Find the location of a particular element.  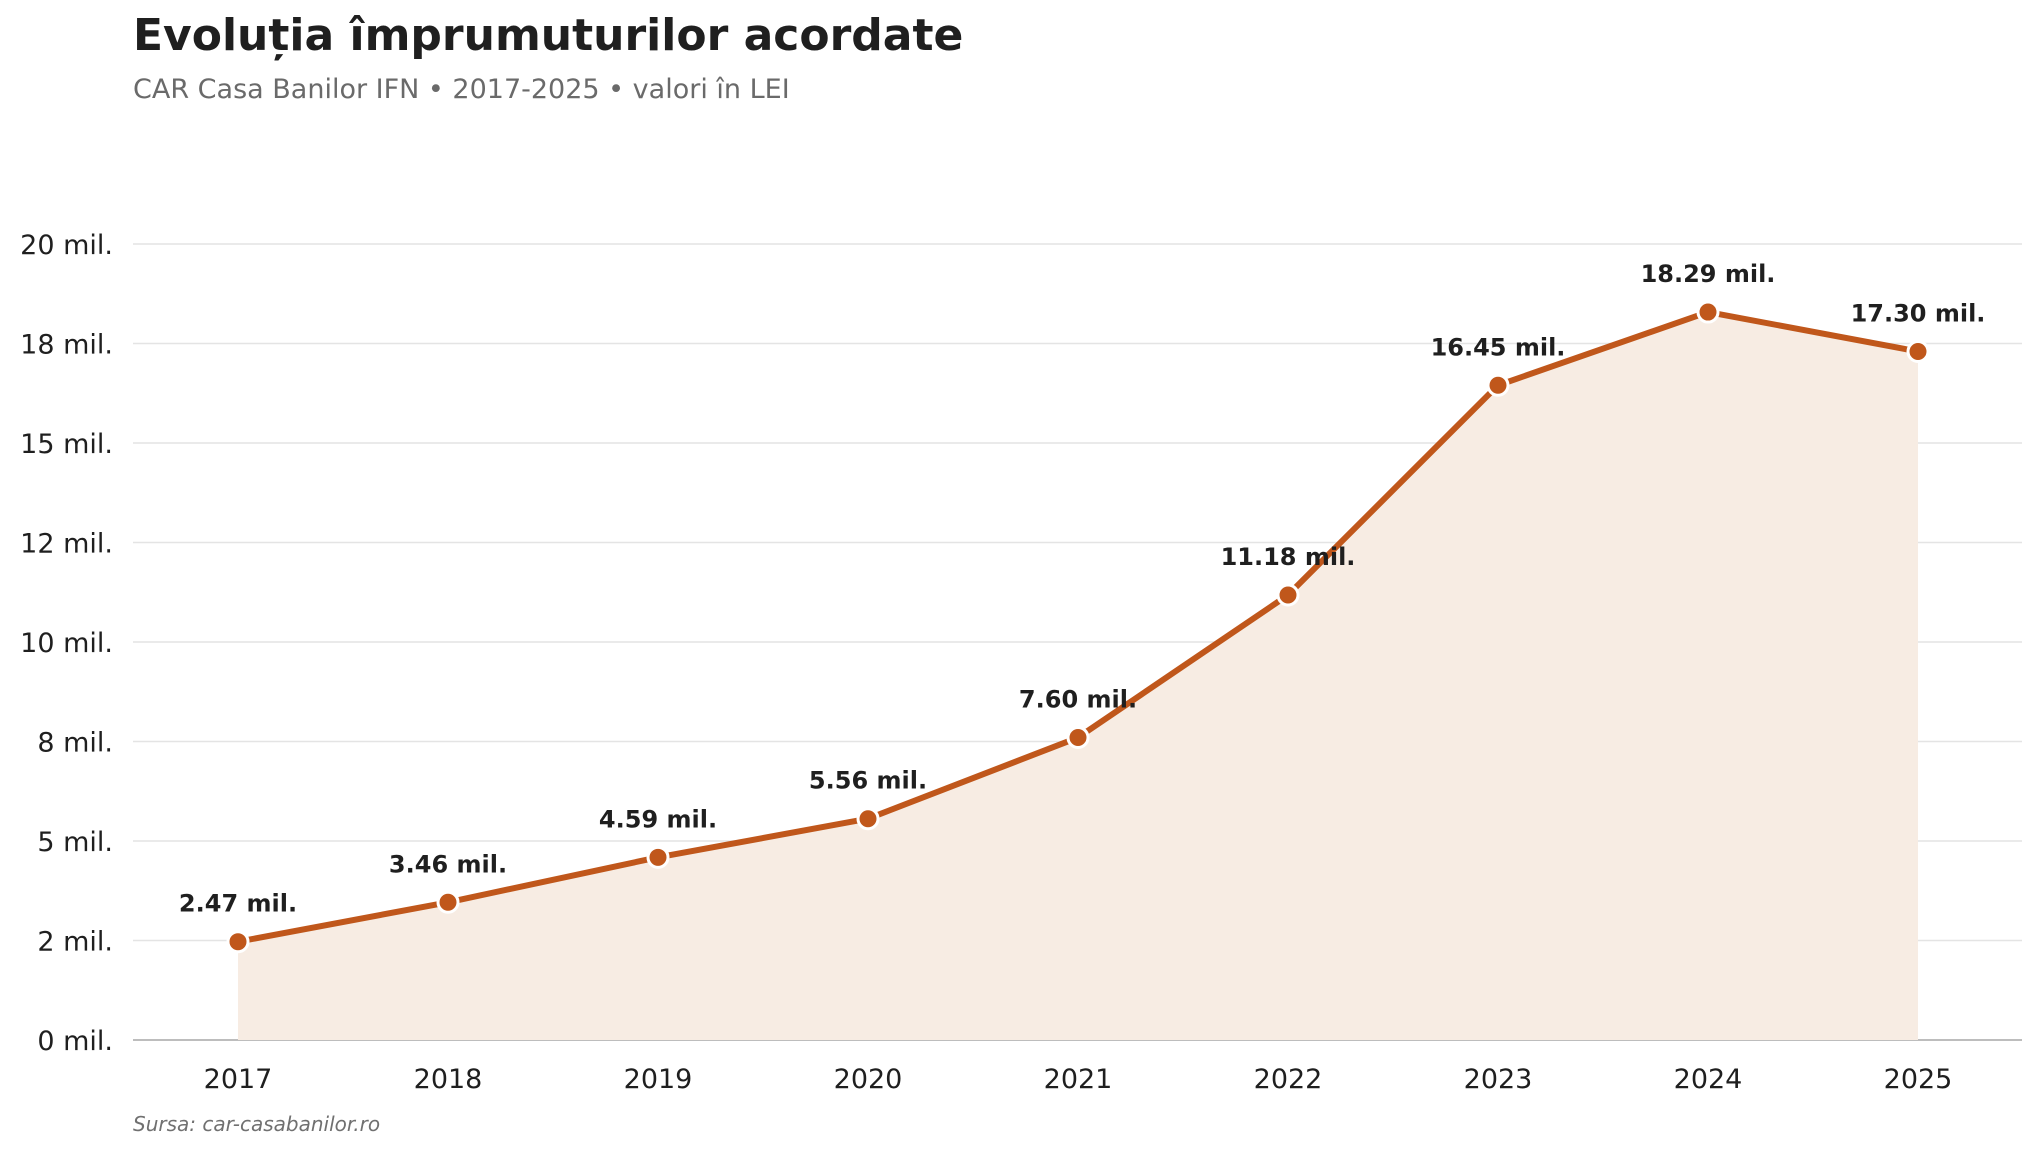

x-tick-label: 2019 is located at coordinates (658, 1079).